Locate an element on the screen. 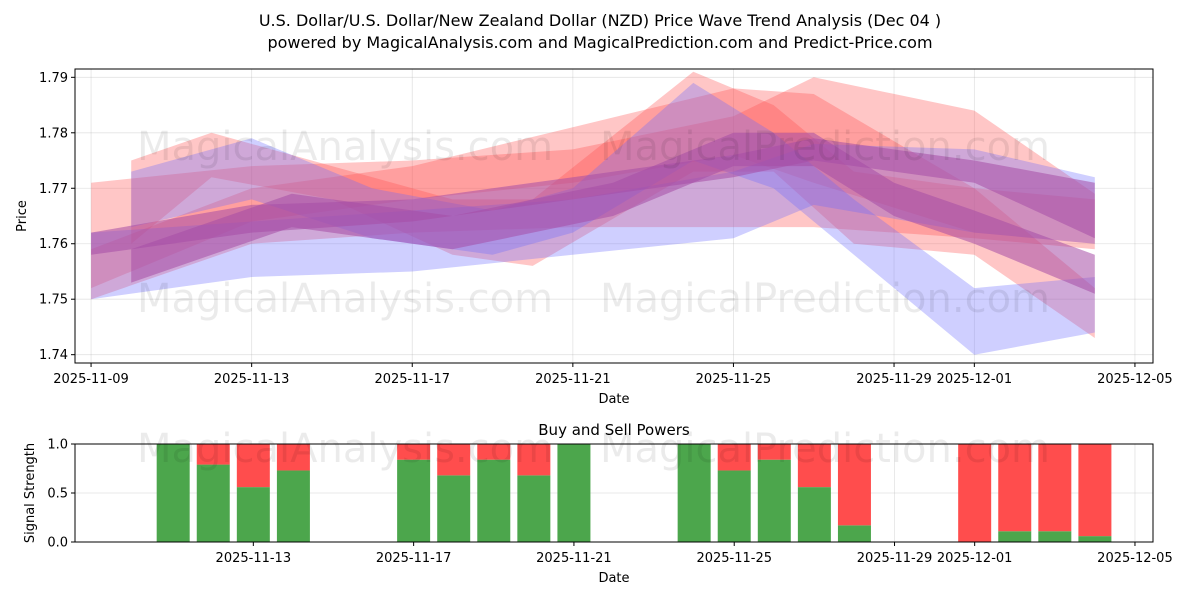 This screenshot has width=1200, height=600. price-x-tick-label: 2025-11-29 is located at coordinates (894, 379).